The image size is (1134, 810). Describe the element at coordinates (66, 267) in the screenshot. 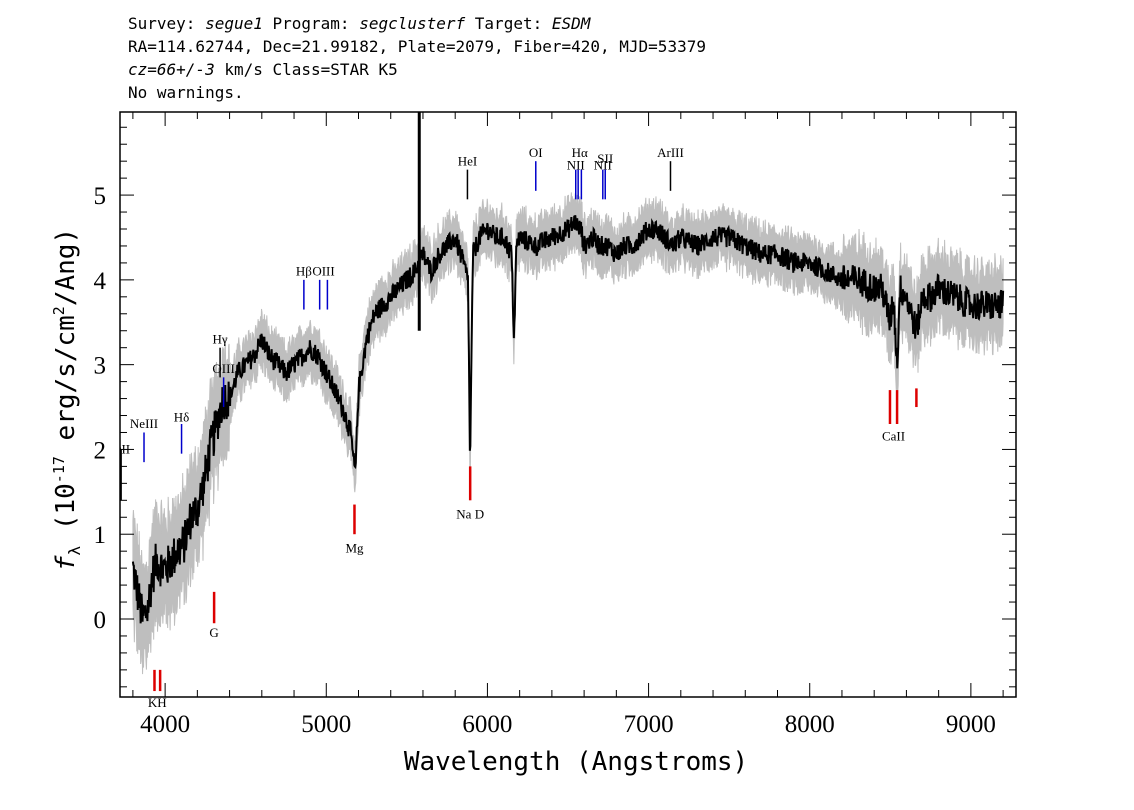

I see `y-axis-title-part-6: /Ang)` at that location.